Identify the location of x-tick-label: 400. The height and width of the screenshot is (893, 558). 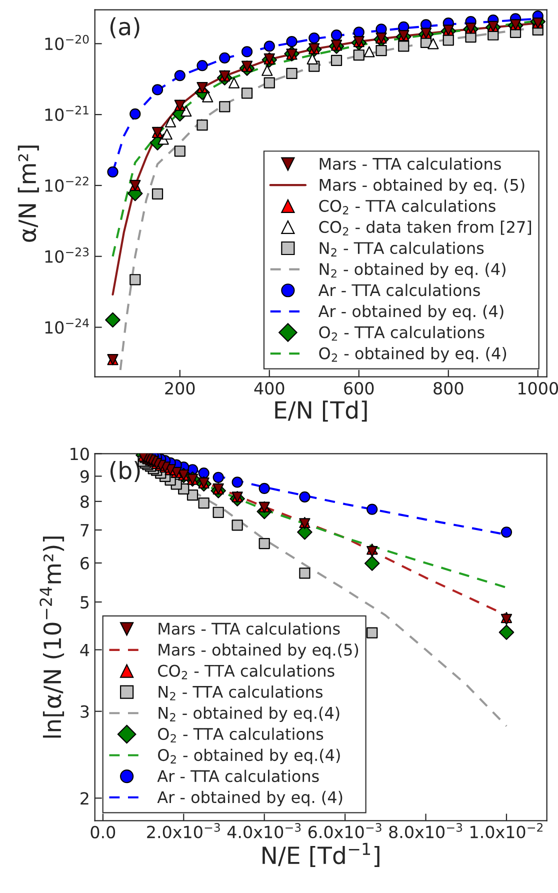
(269, 388).